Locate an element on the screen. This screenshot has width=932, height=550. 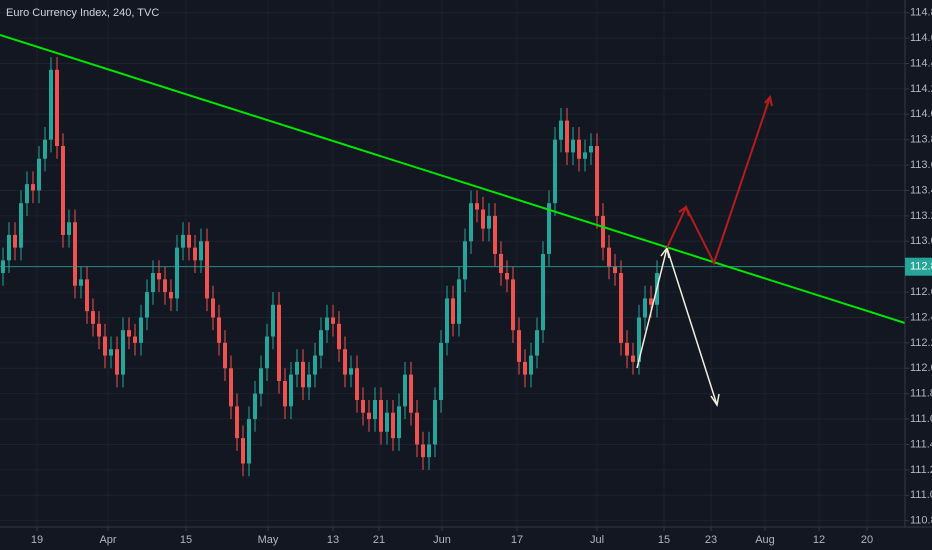
y-tick-label: 111.8 is located at coordinates (921, 394).